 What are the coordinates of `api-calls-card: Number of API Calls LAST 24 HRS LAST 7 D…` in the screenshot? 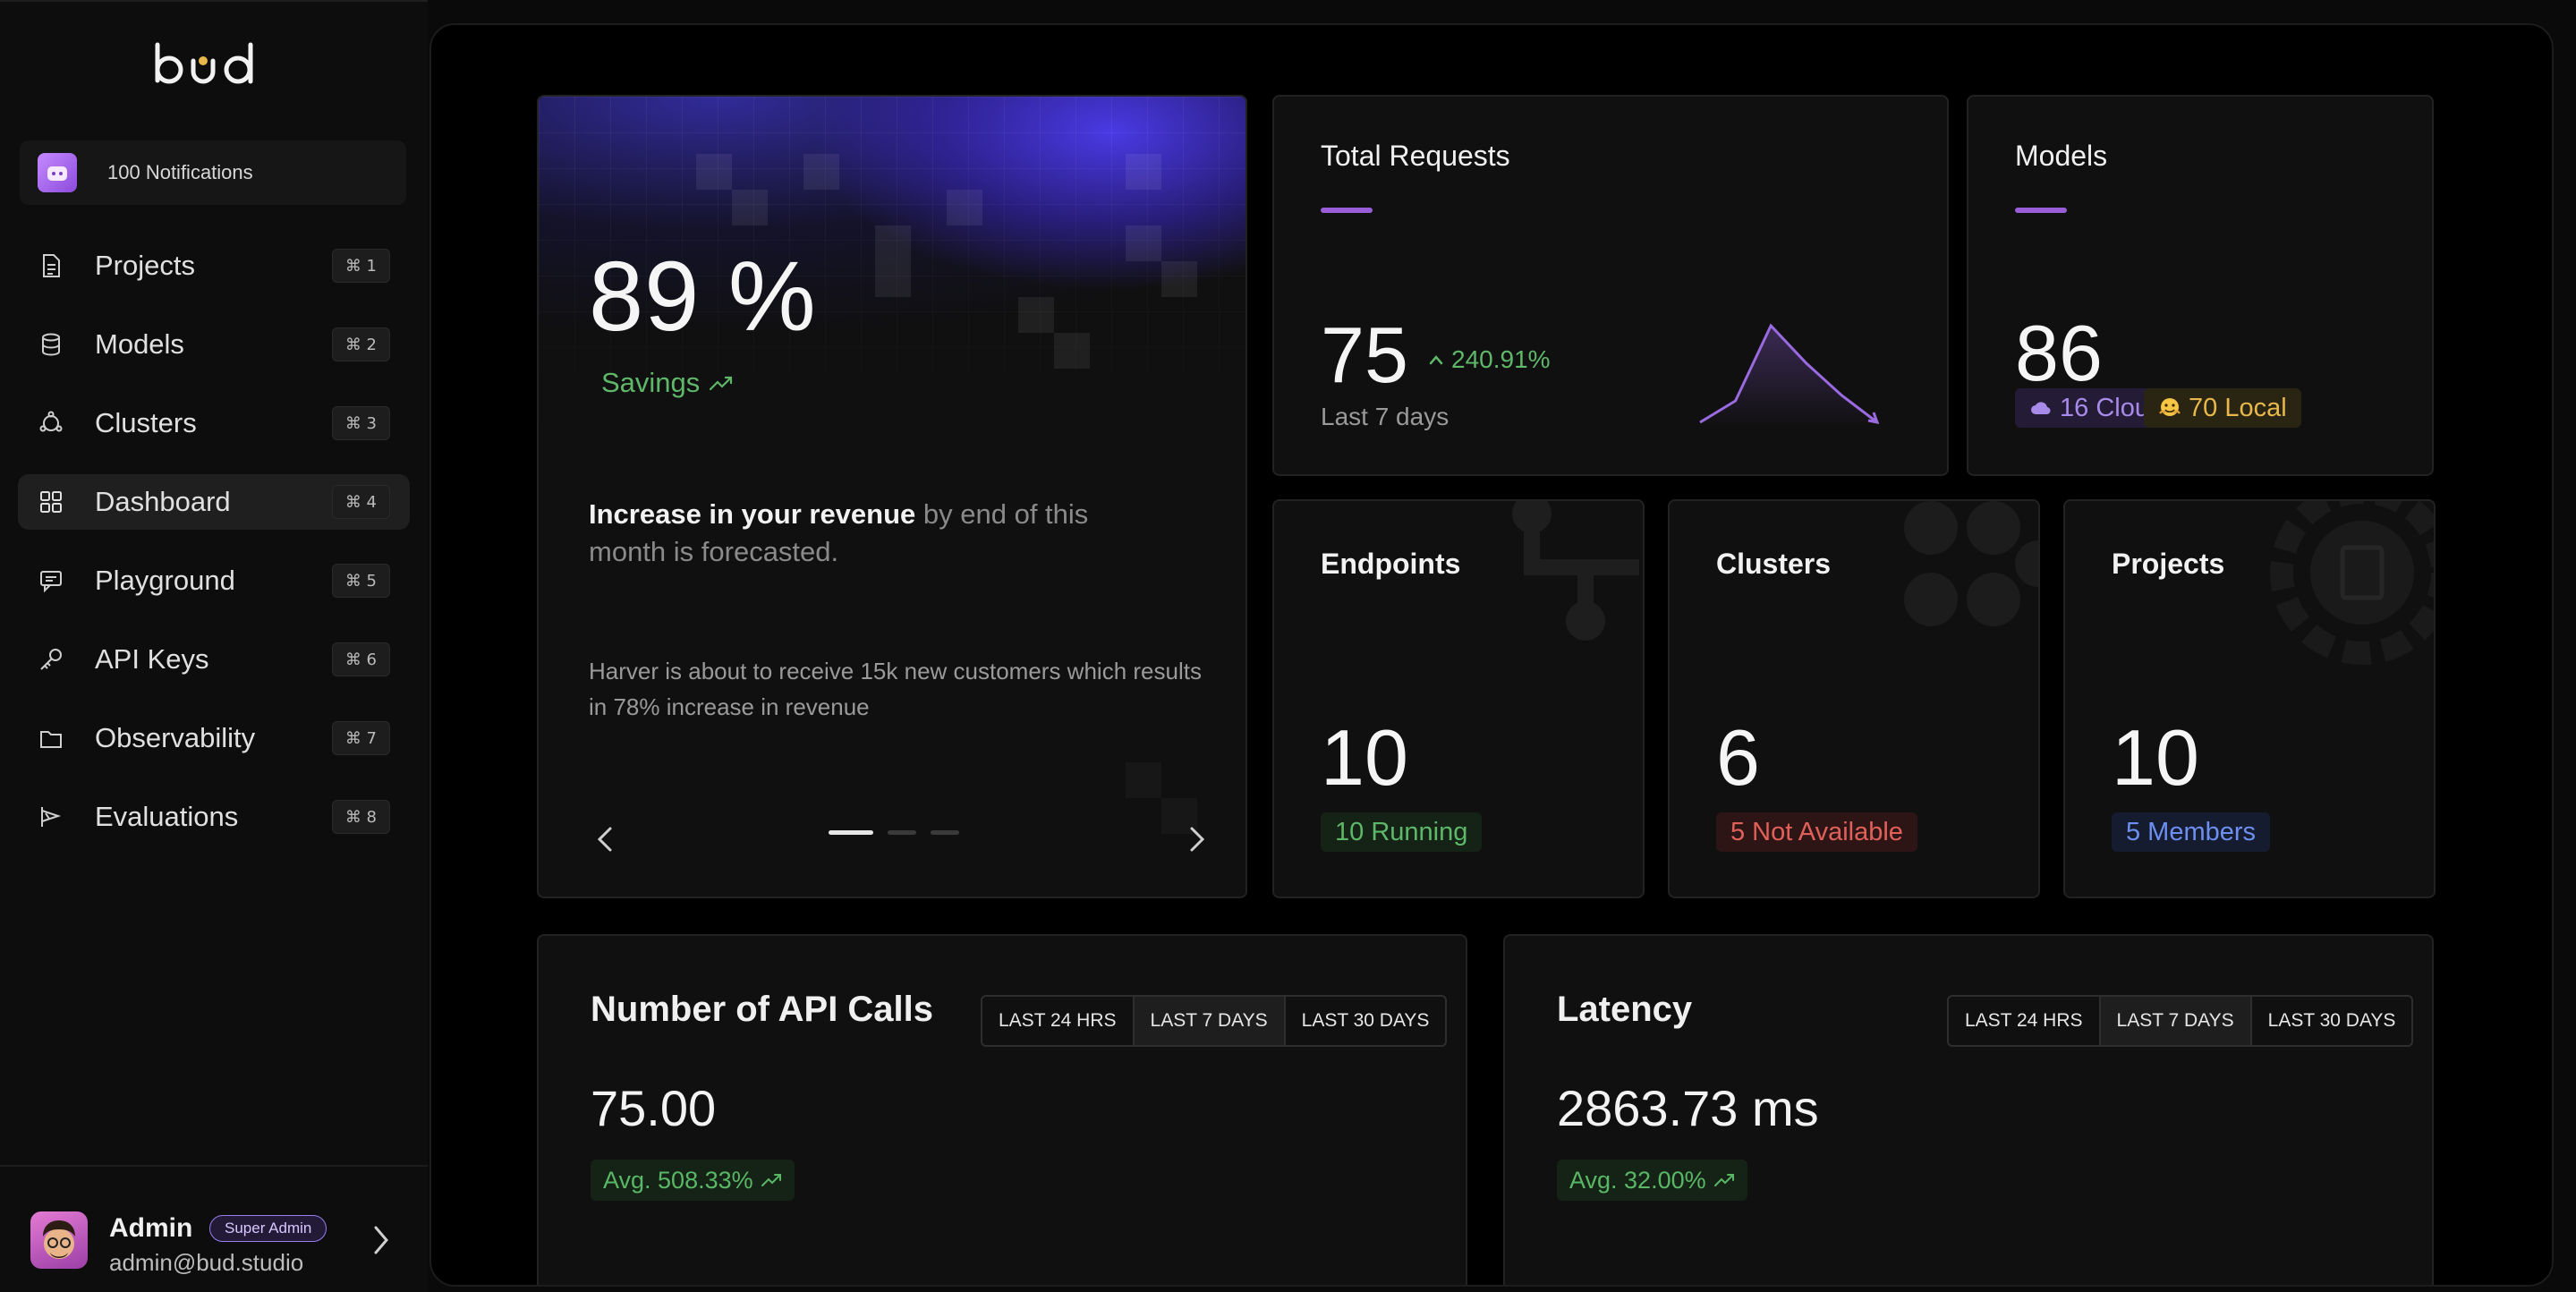 It's located at (1002, 1109).